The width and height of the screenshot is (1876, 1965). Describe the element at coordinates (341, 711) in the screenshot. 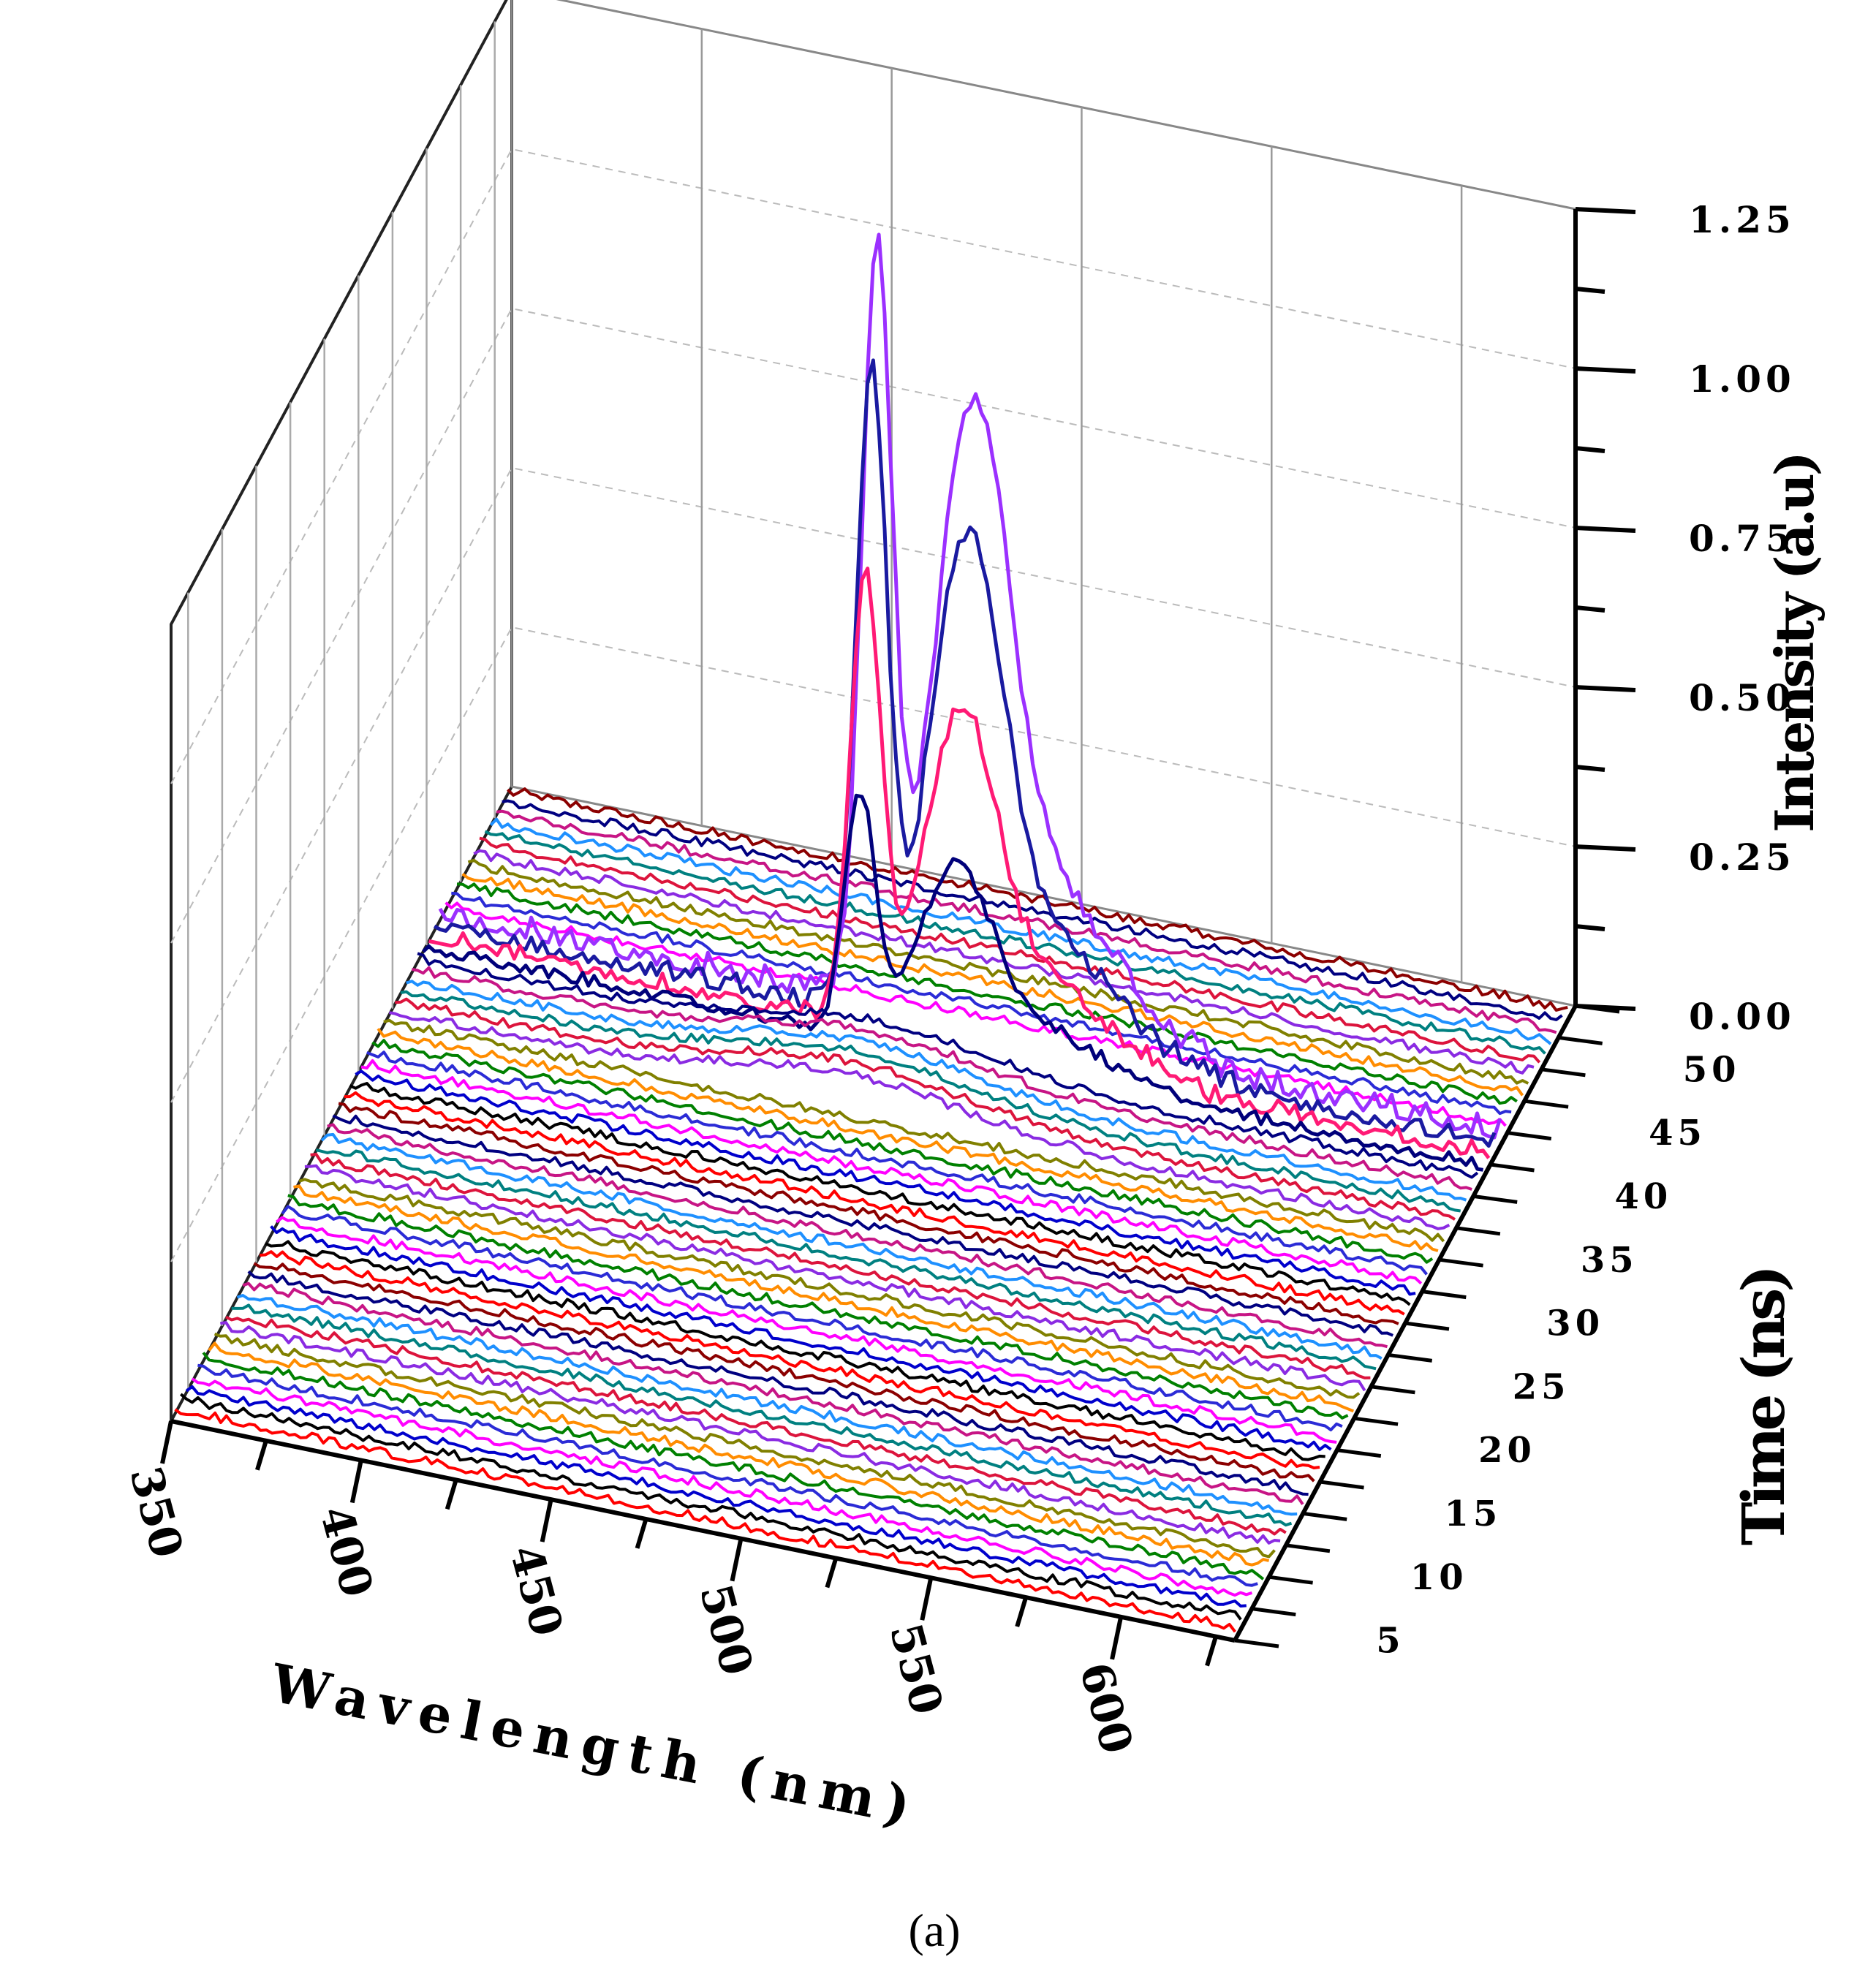

I see `left-wall` at that location.